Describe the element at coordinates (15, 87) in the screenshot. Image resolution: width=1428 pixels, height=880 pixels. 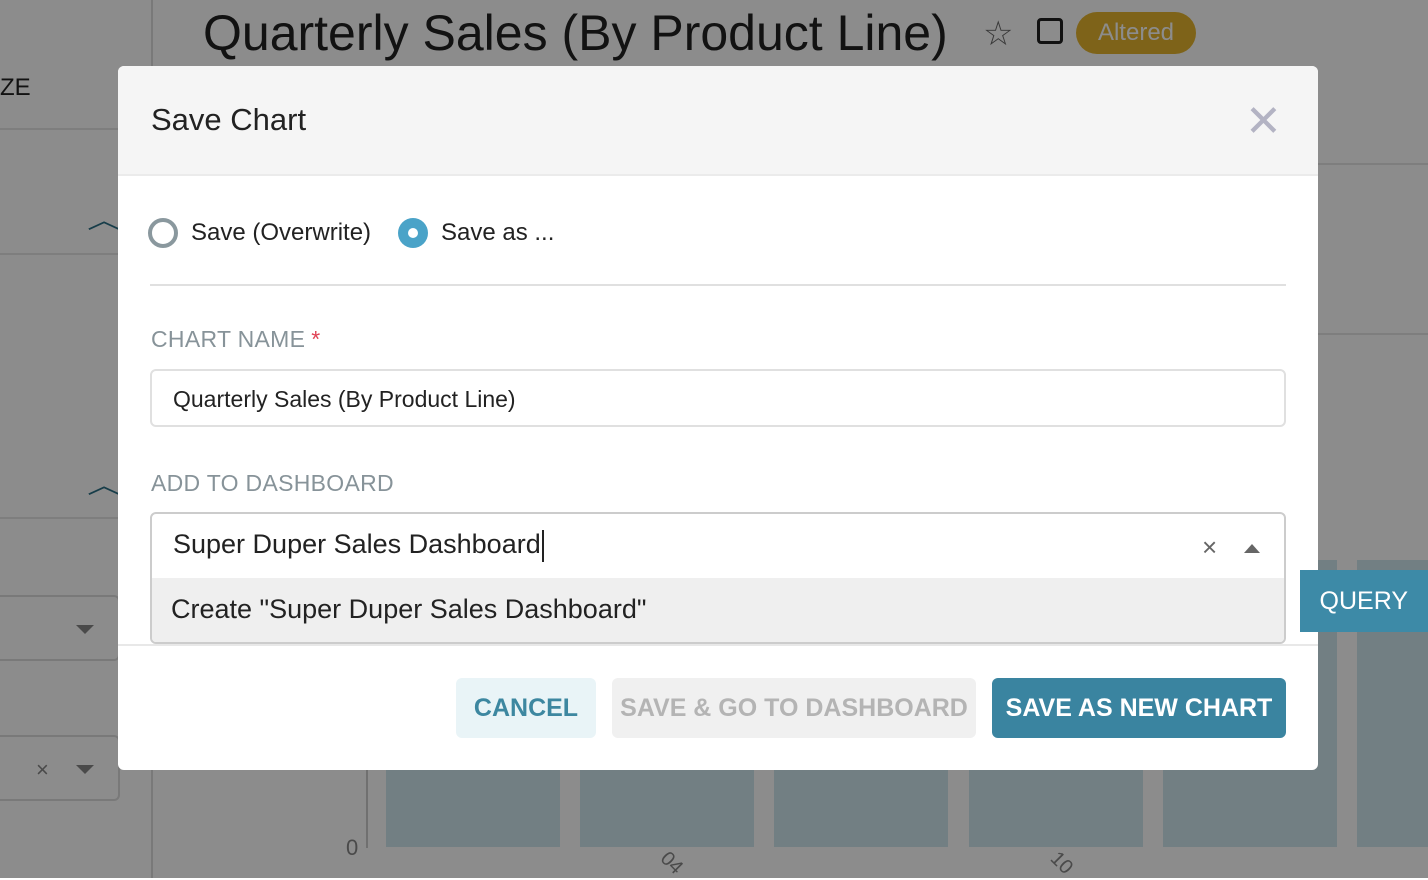
I see `left-panel-heading: ZE` at that location.